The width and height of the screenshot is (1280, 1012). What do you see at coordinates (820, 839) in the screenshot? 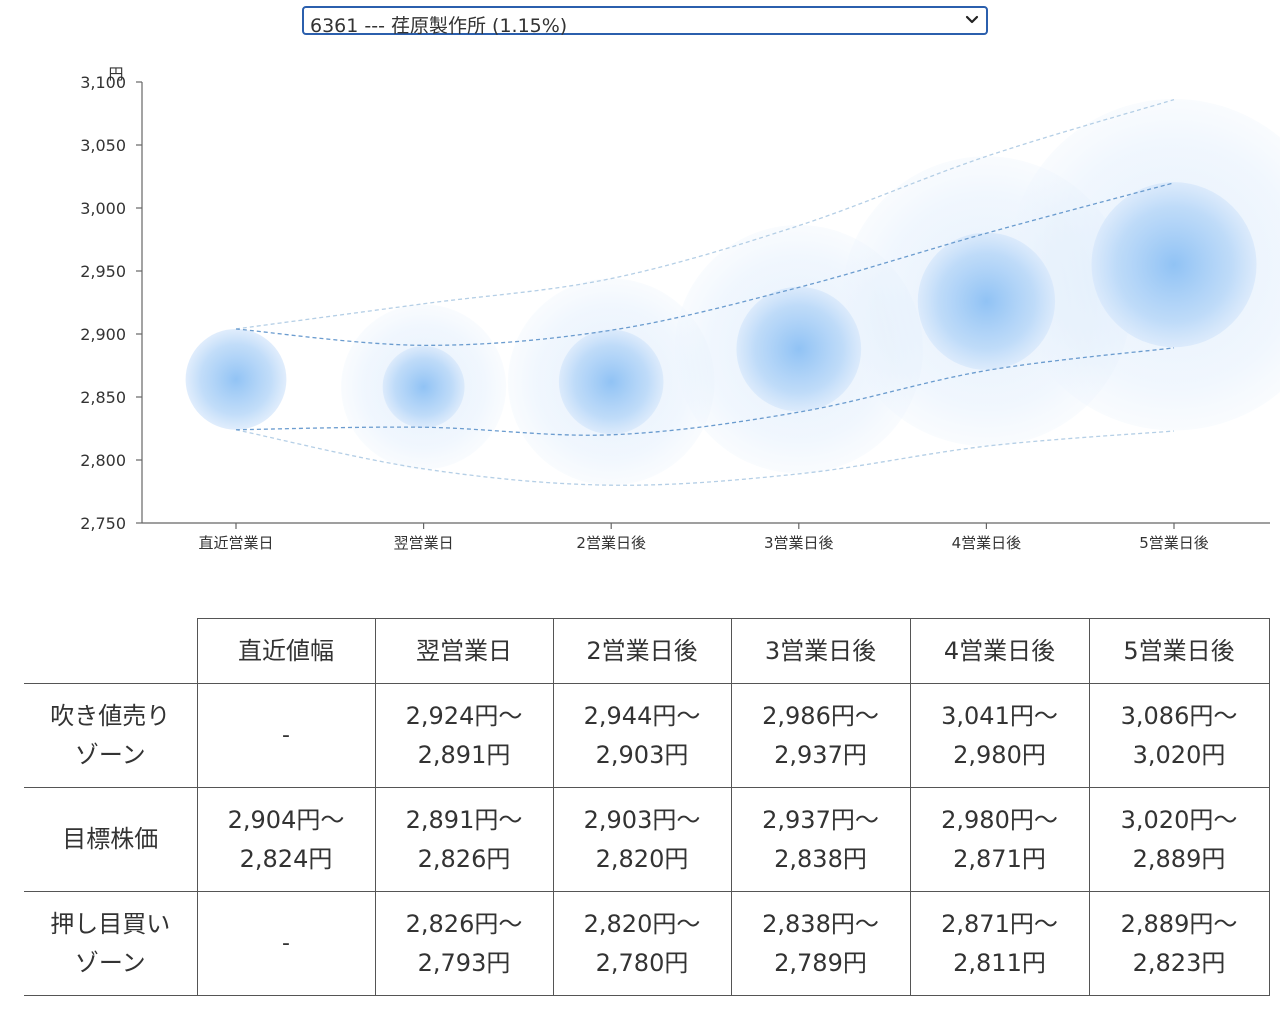
I see `table-cell: 2,937円〜 2,838円` at bounding box center [820, 839].